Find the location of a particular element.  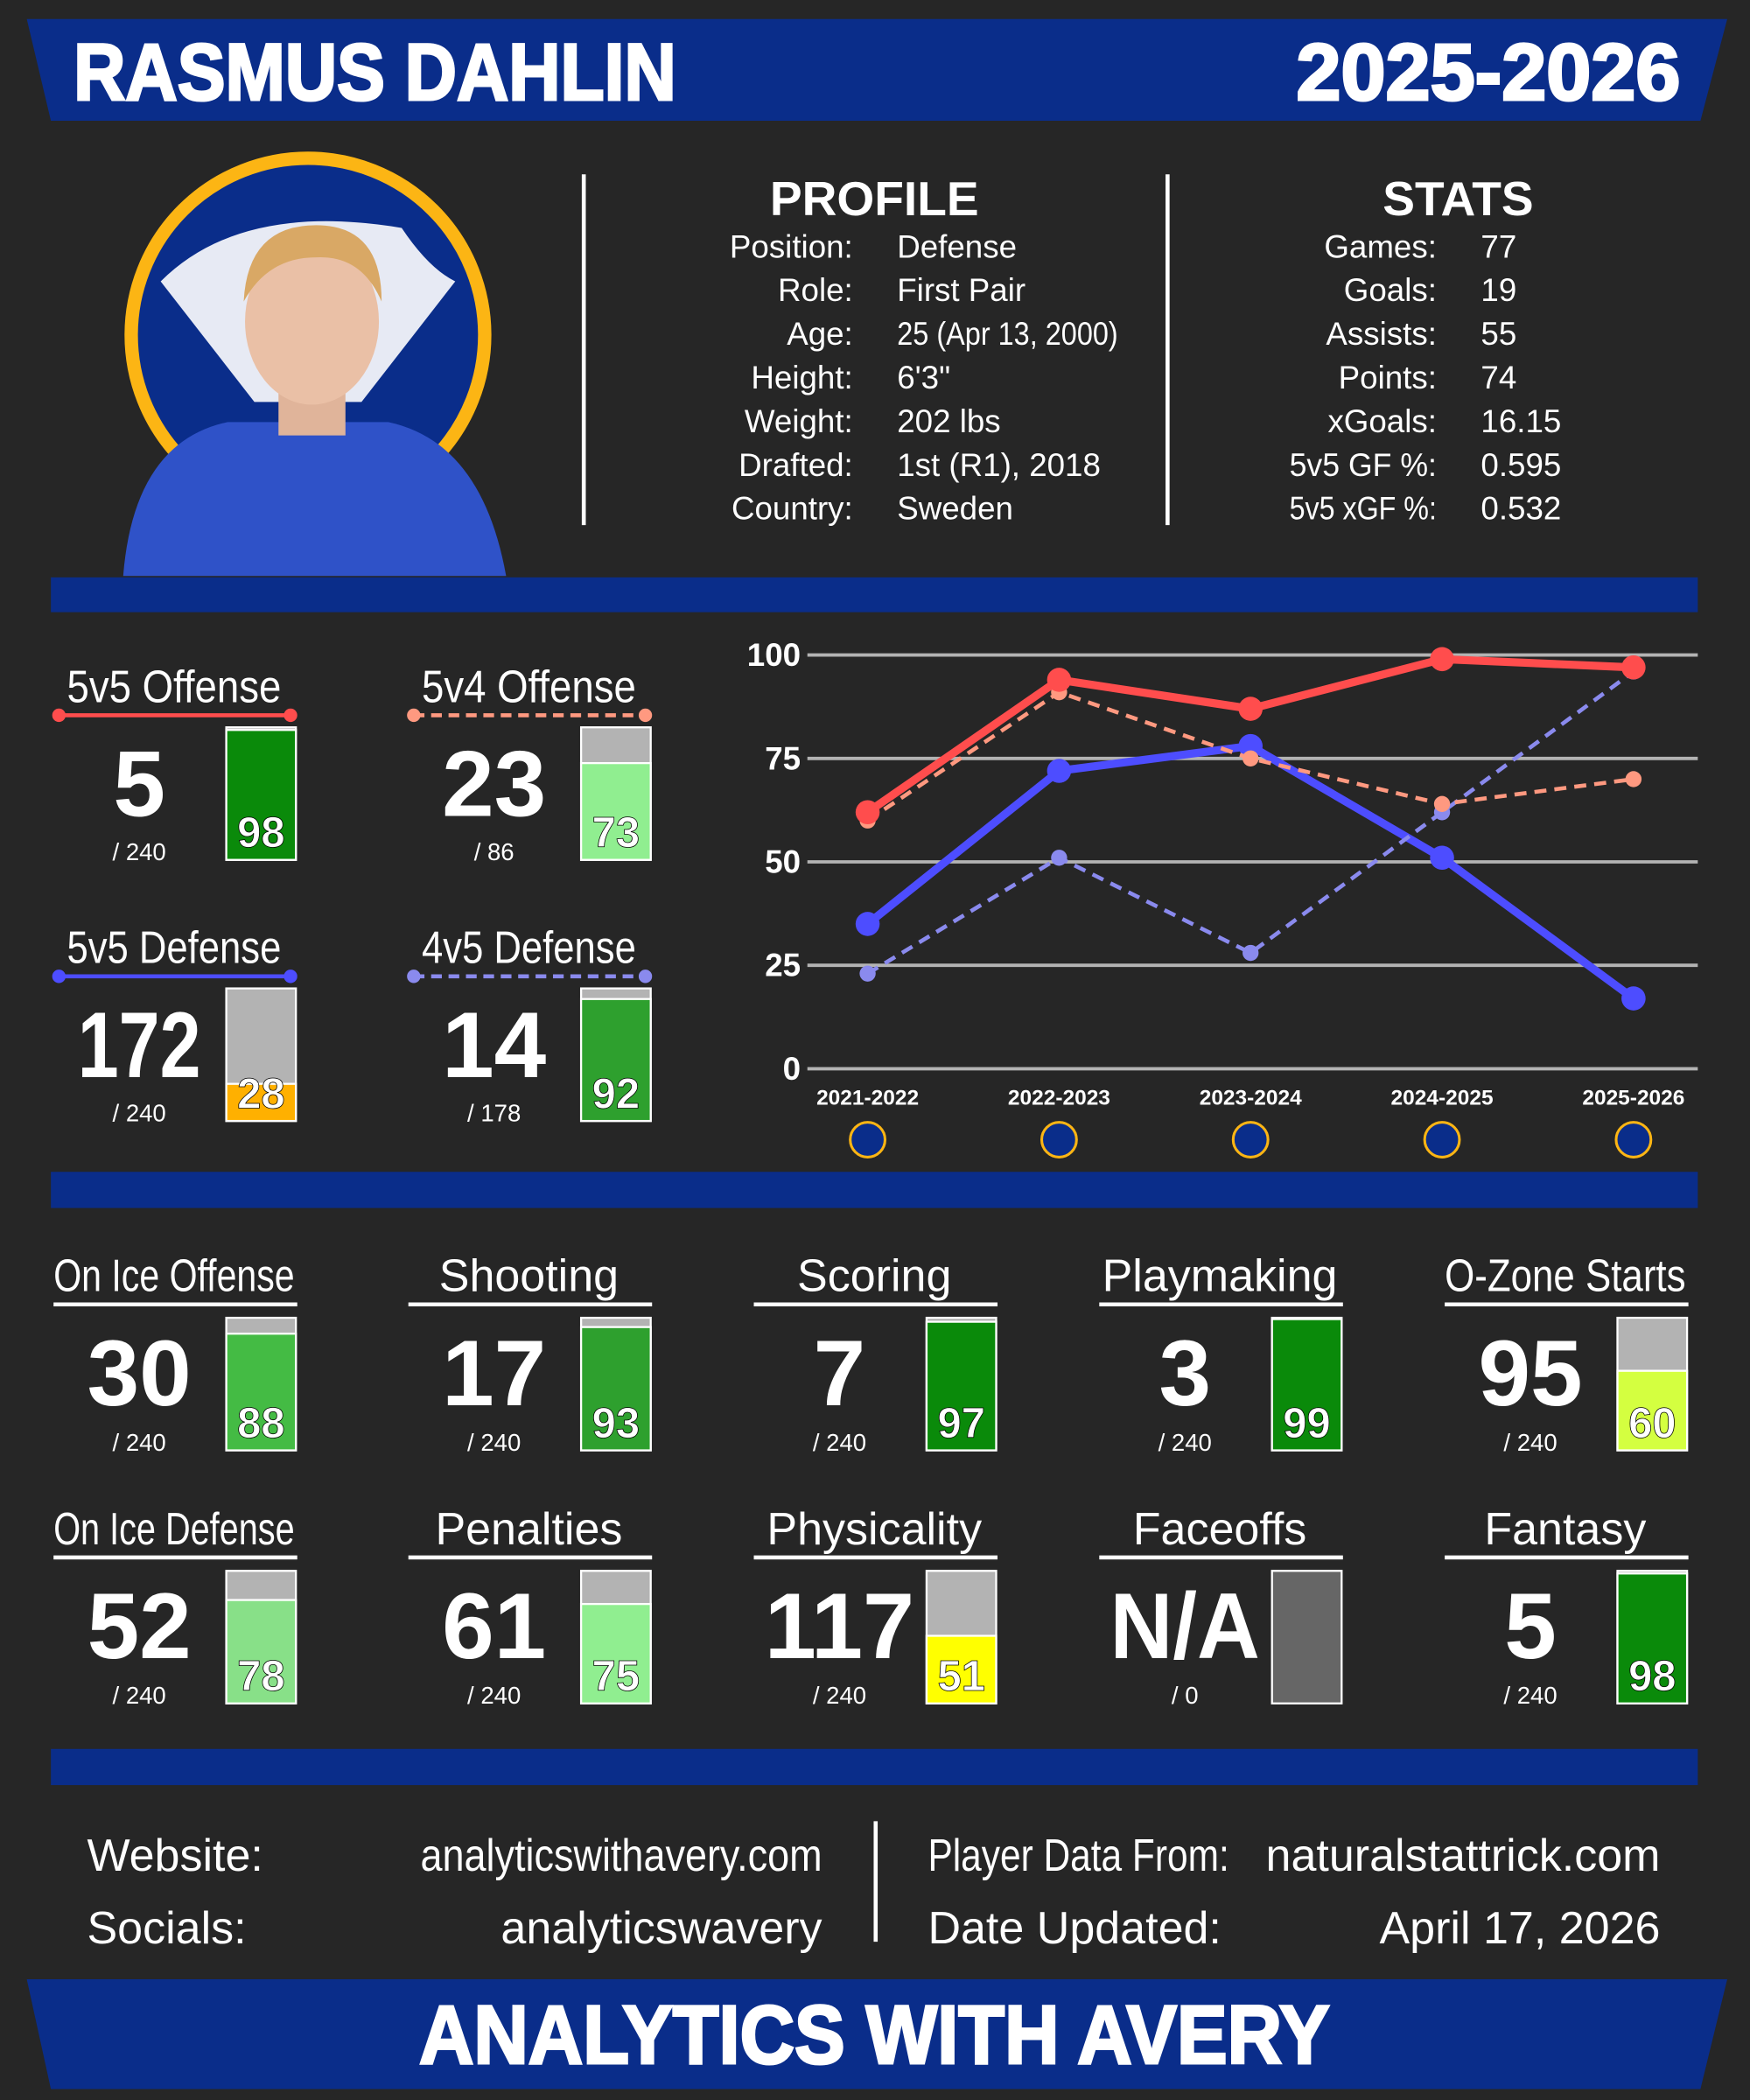

rank: 17 is located at coordinates (494, 1372).